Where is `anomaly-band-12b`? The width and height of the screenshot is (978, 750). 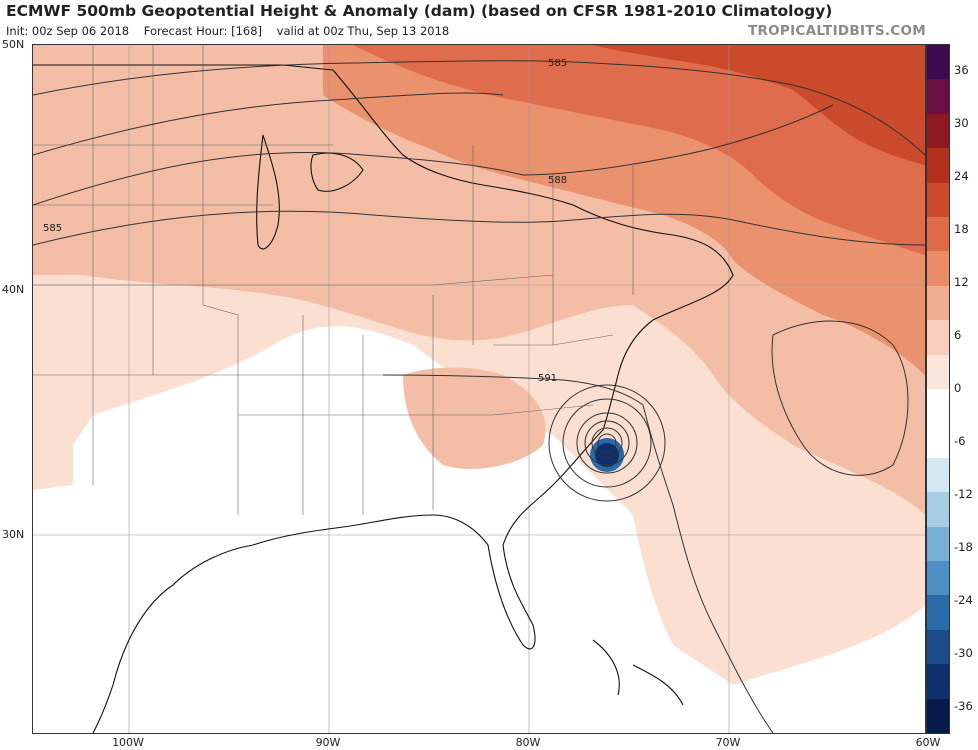
anomaly-band-12b is located at coordinates (474, 418).